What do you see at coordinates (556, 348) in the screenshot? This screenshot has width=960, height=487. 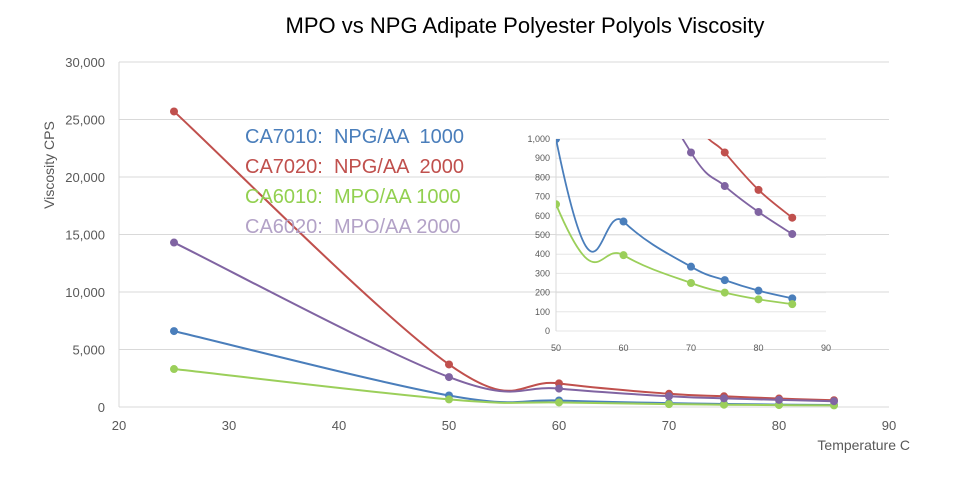 I see `inset-x-tick-label: 50` at bounding box center [556, 348].